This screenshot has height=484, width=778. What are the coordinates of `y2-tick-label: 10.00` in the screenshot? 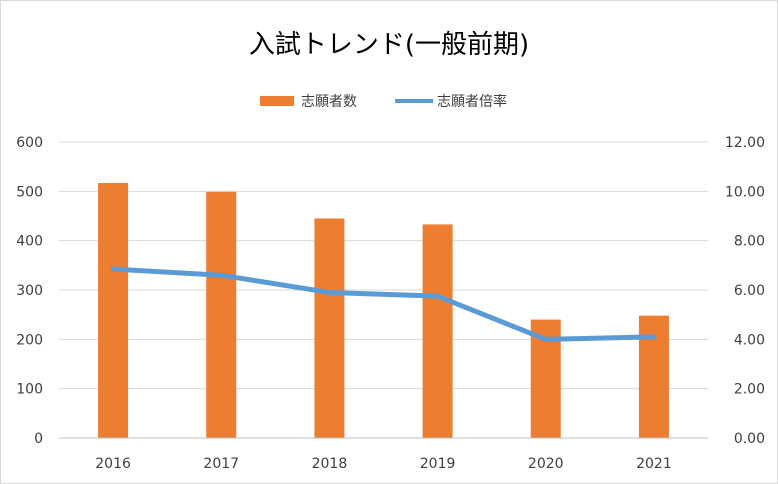 It's located at (745, 192).